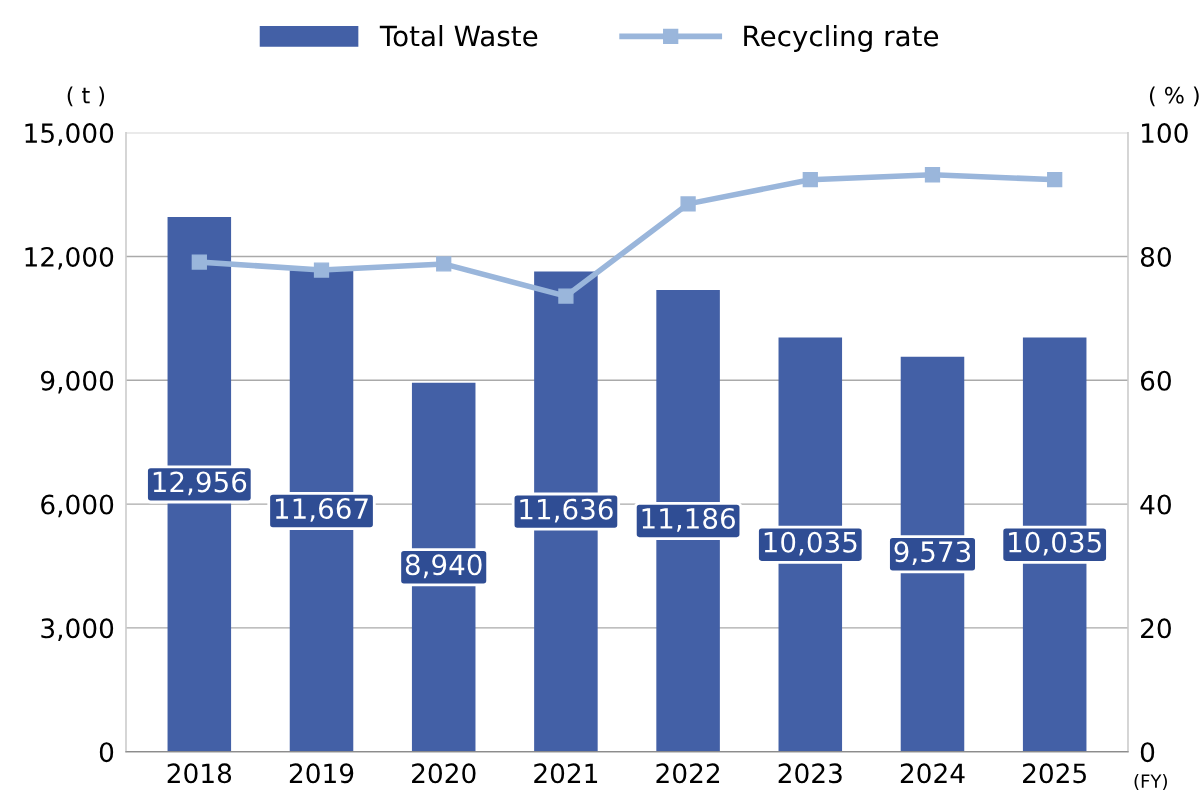 The width and height of the screenshot is (1200, 804). What do you see at coordinates (1155, 504) in the screenshot?
I see `y2-tick-label: 40` at bounding box center [1155, 504].